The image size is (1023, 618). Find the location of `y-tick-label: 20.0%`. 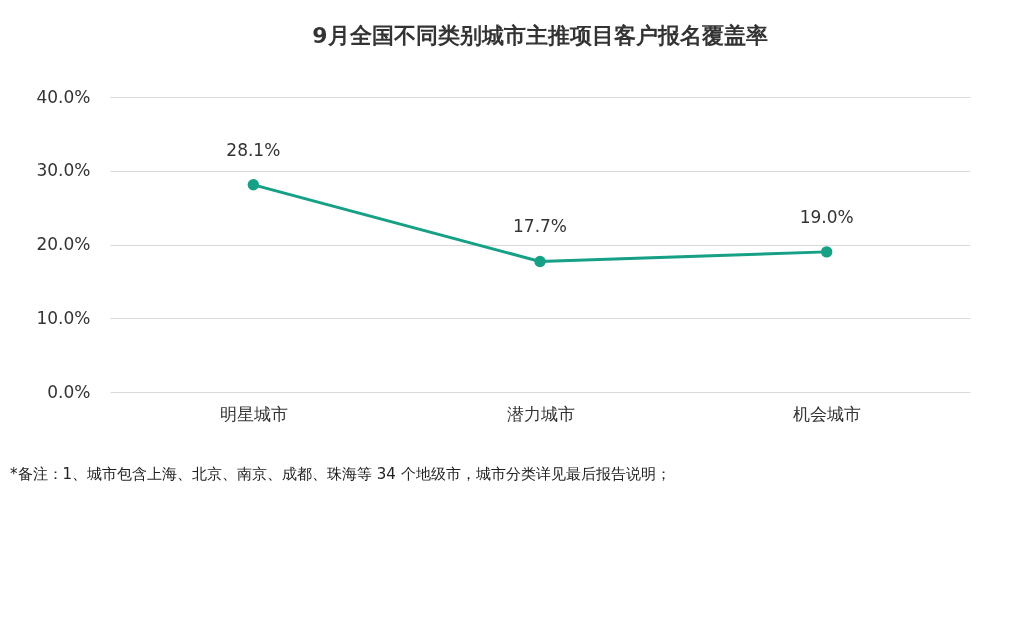

y-tick-label: 20.0% is located at coordinates (63, 244).